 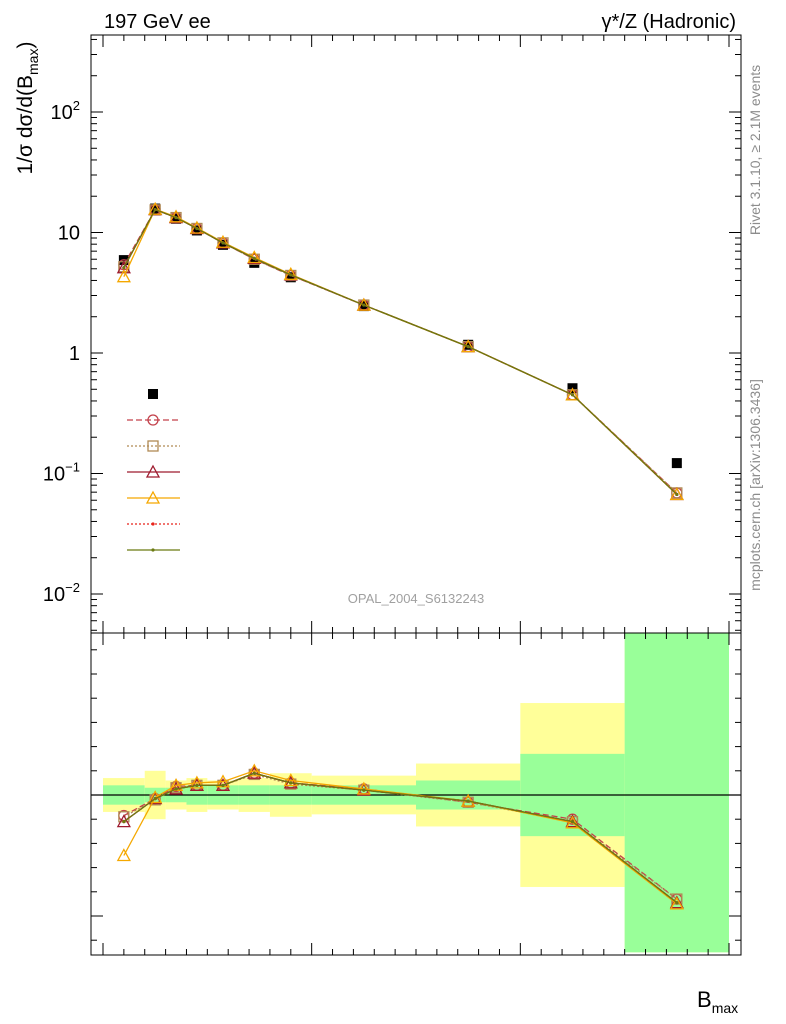 What do you see at coordinates (69, 234) in the screenshot?
I see `y-tick-label: 10` at bounding box center [69, 234].